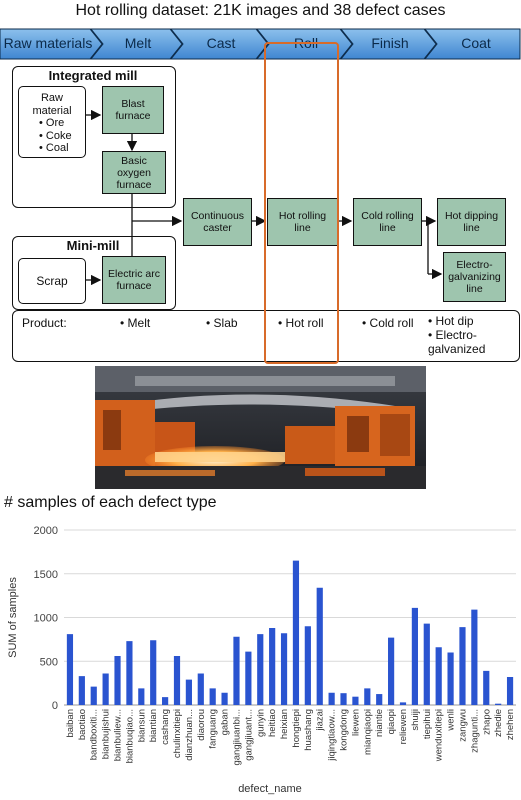  I want to click on bar-zhapo, so click(486, 687).